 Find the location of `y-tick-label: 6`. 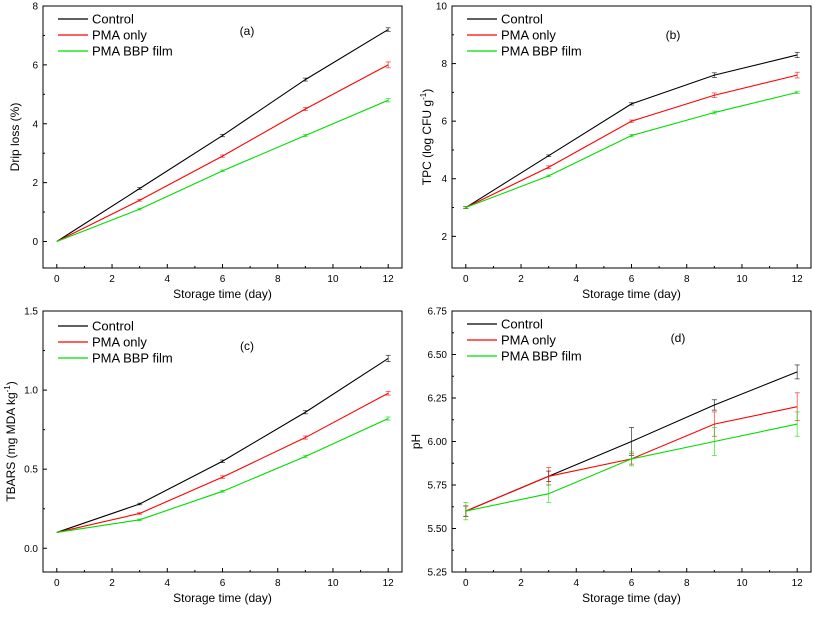

y-tick-label: 6 is located at coordinates (444, 122).